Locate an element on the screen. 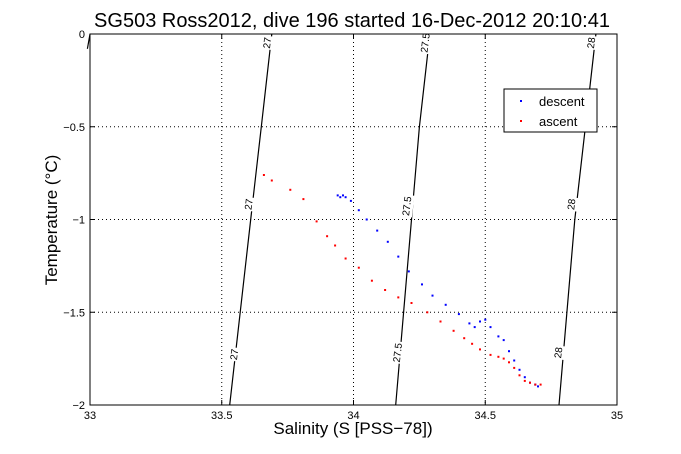 The image size is (681, 454). density-contour-line is located at coordinates (251, 219).